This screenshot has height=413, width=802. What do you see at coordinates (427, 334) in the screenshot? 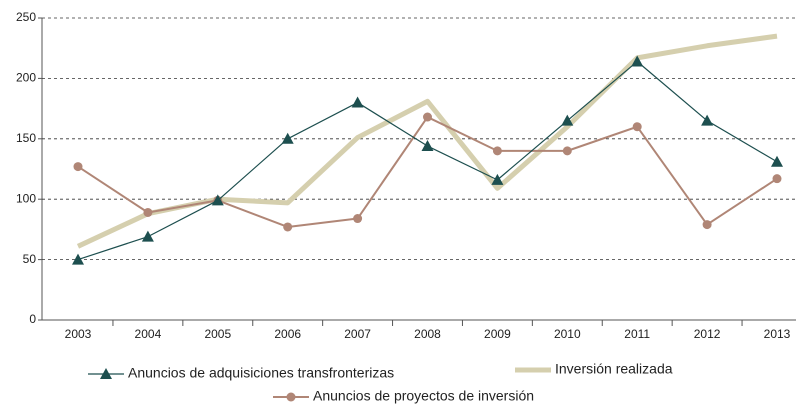
I see `x-tick-label: 2008` at bounding box center [427, 334].